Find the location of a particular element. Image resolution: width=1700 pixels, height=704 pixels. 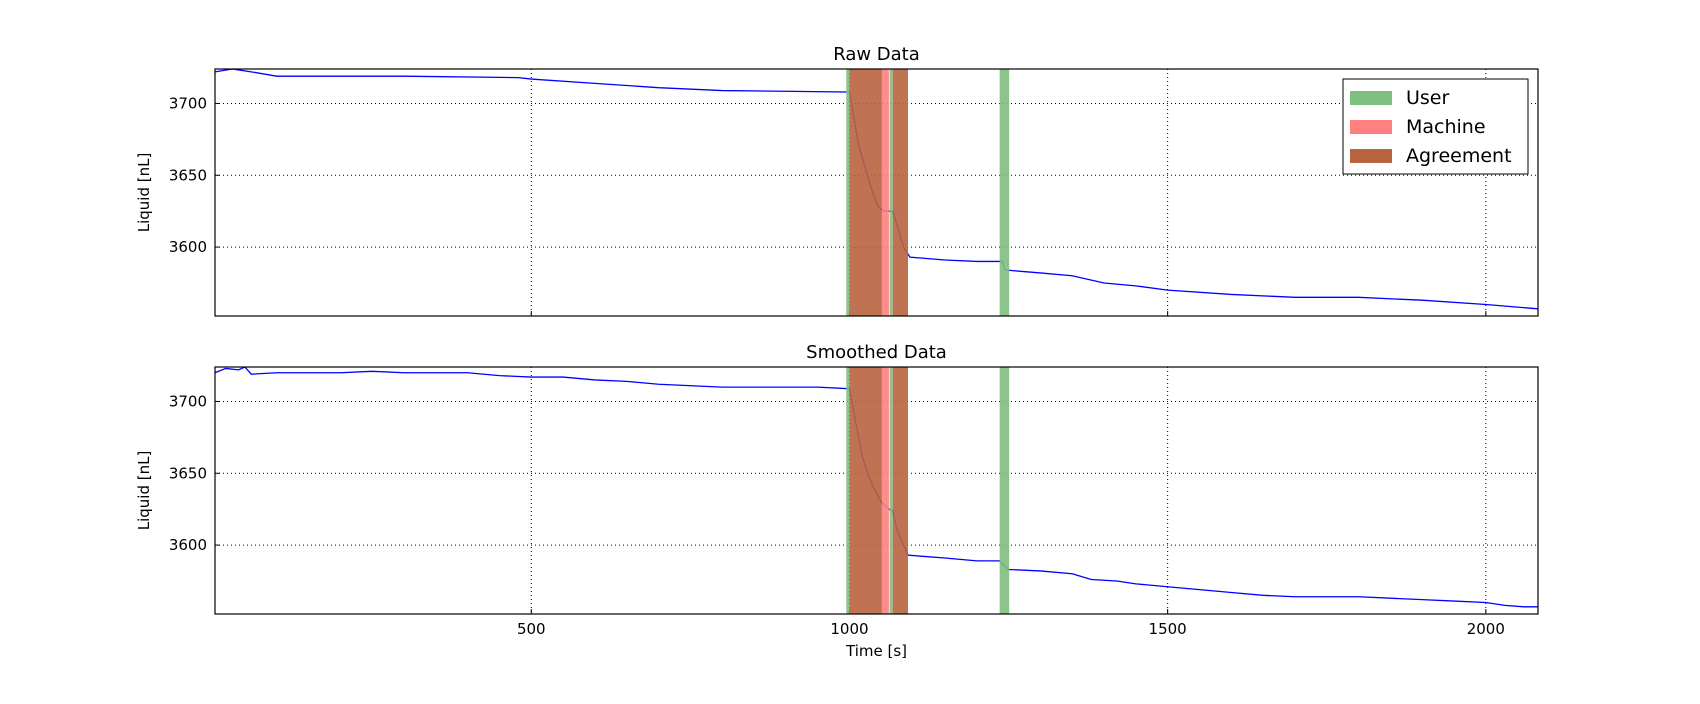

chart-title: Smoothed Data is located at coordinates (876, 352).